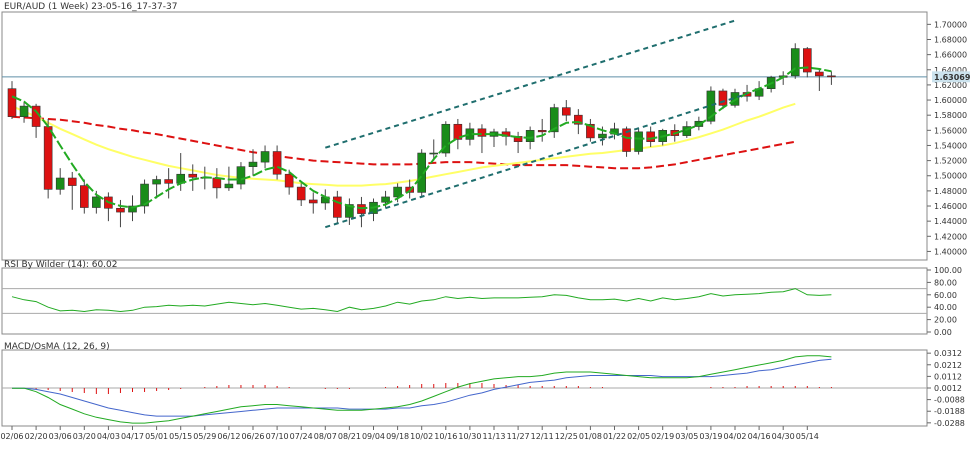  Describe the element at coordinates (950, 191) in the screenshot. I see `price-tick-label: 1.48000` at that location.